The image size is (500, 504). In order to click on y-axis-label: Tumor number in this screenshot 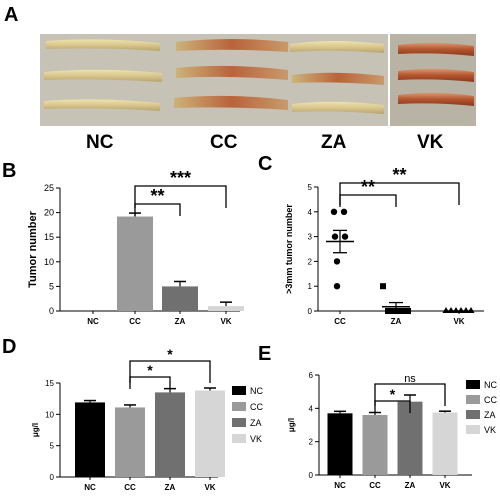, I will do `click(33, 249)`.